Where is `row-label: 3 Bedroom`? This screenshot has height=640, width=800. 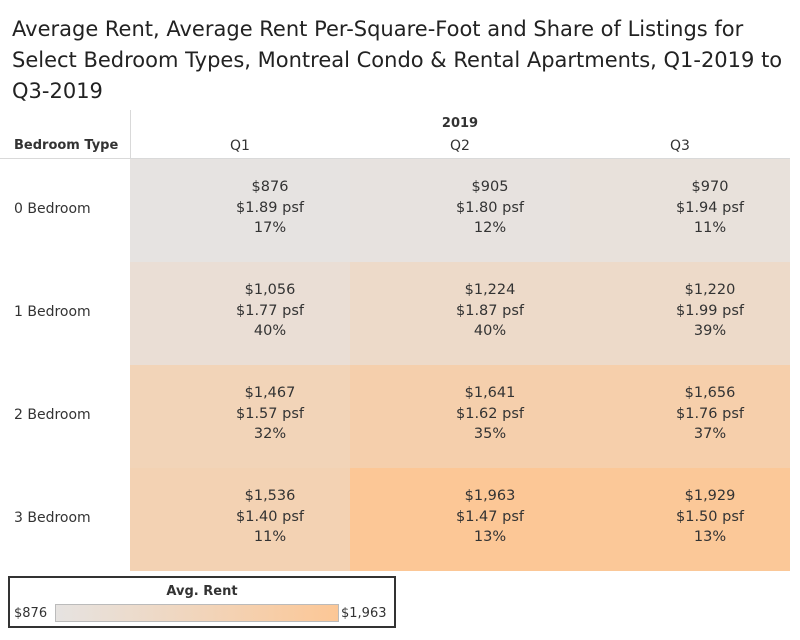
row-label: 3 Bedroom is located at coordinates (52, 517).